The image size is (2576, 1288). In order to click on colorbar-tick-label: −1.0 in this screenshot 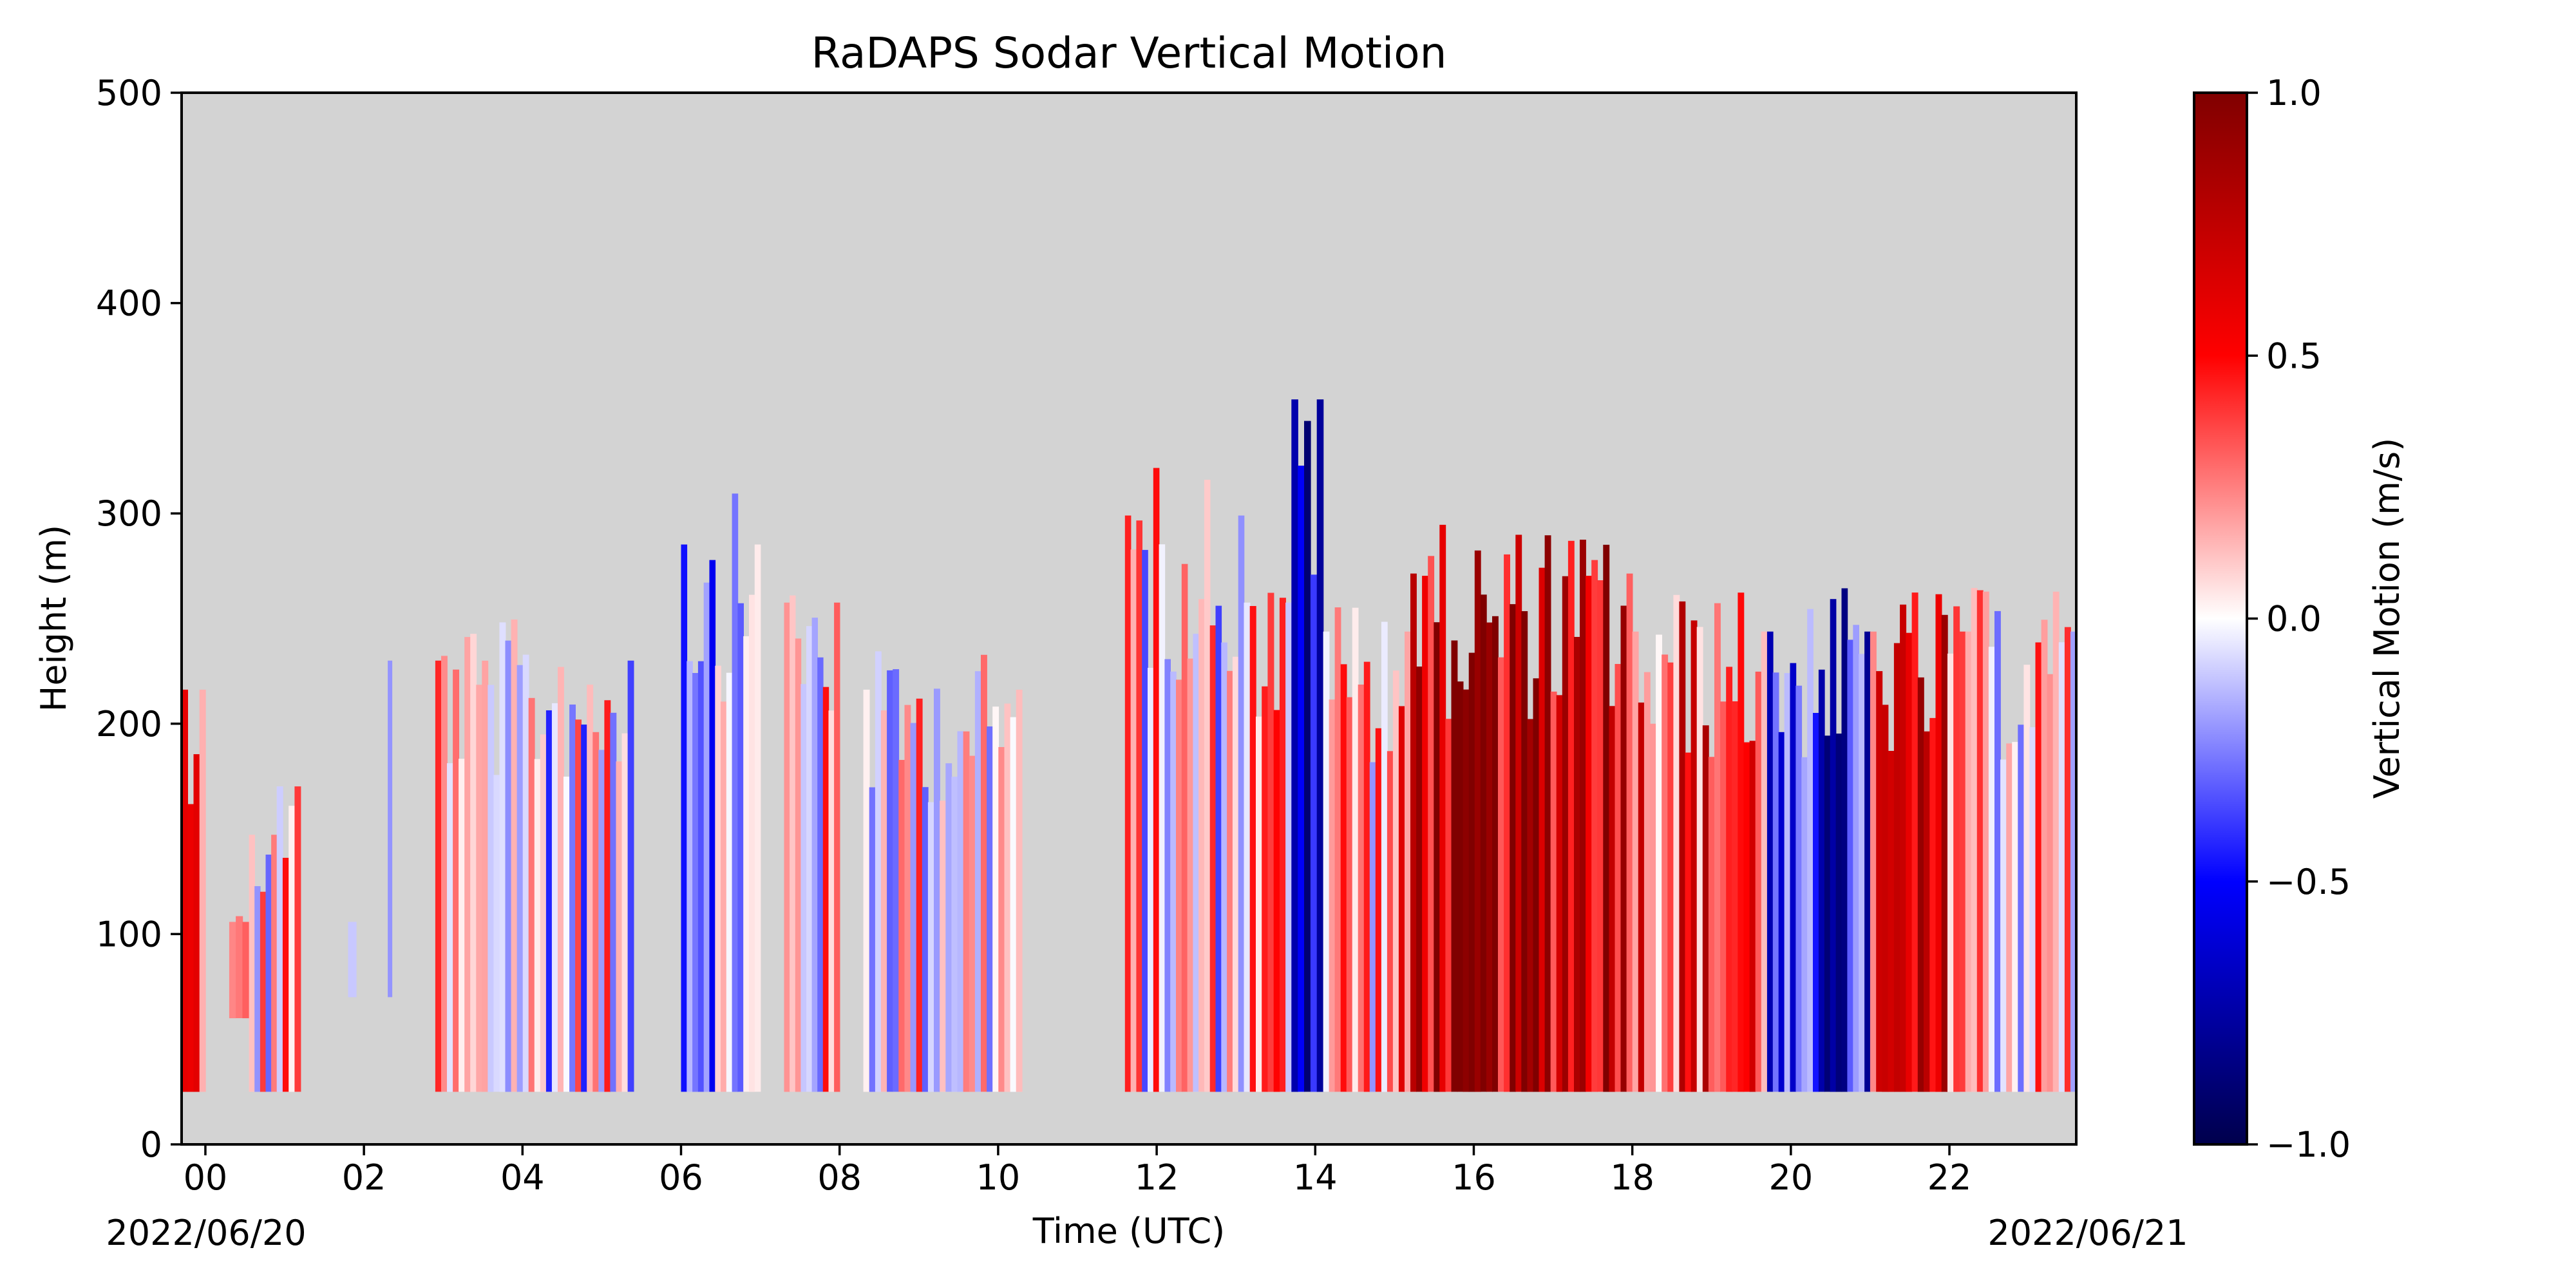, I will do `click(2308, 1144)`.